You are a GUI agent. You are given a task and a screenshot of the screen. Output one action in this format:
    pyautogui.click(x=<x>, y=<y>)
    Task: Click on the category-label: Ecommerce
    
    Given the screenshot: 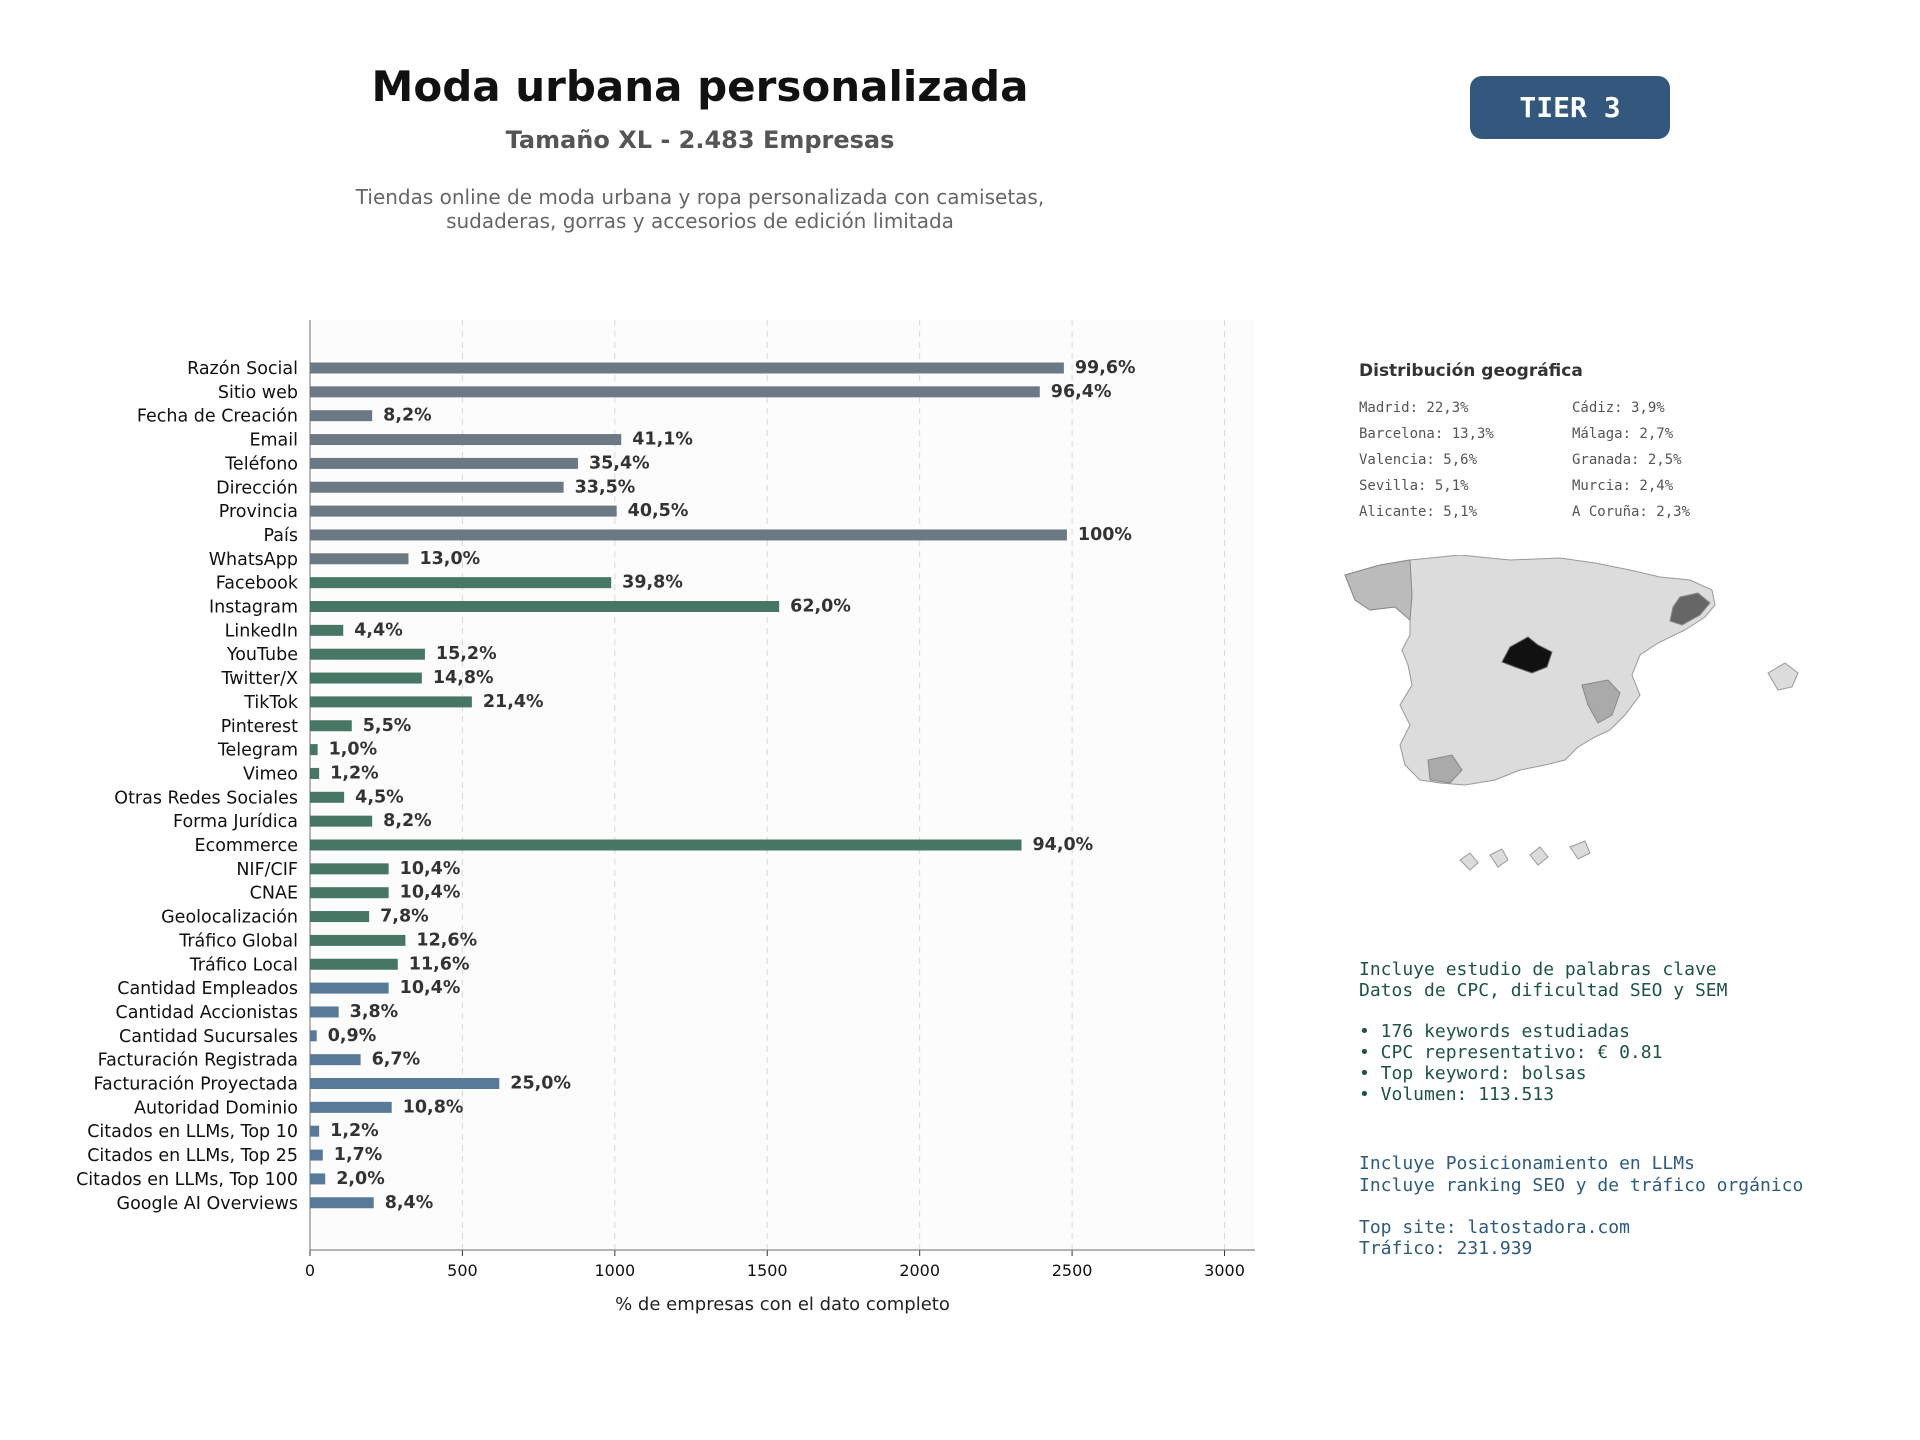 What is the action you would take?
    pyautogui.click(x=246, y=846)
    